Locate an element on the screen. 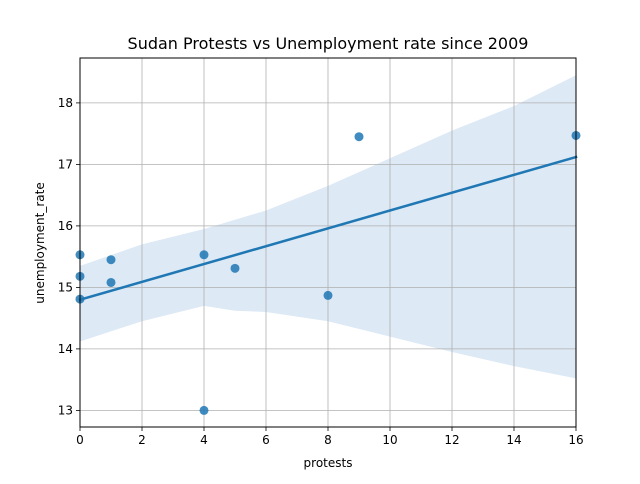 The image size is (640, 484). x-tick-label: 14 is located at coordinates (513, 440).